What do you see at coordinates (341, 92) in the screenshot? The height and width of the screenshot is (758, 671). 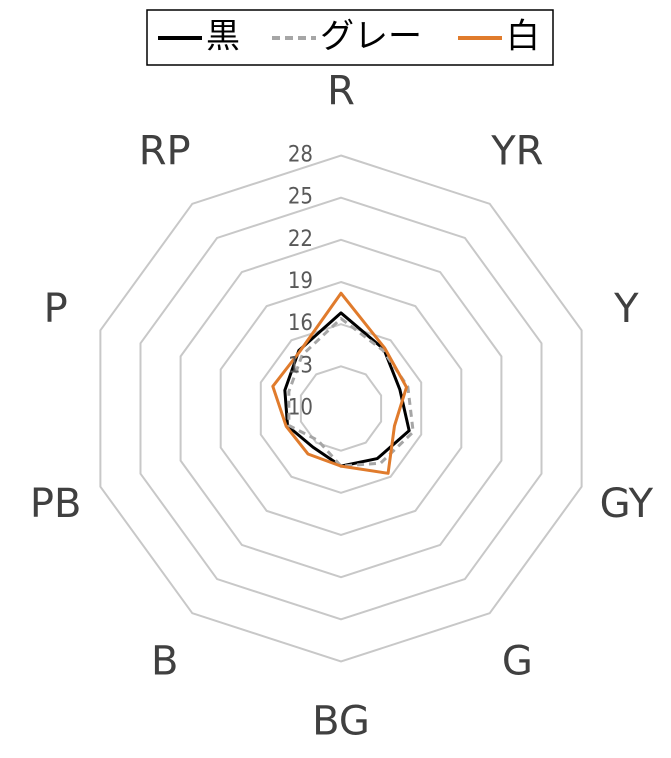 I see `category-label: R` at bounding box center [341, 92].